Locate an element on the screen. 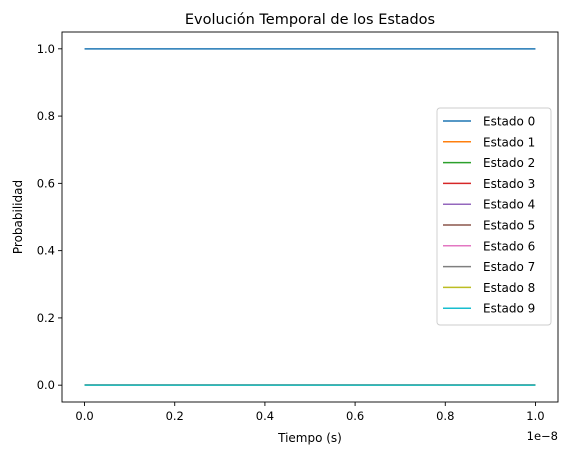 This screenshot has width=567, height=455. legend-label-3: Estado 3 is located at coordinates (509, 184).